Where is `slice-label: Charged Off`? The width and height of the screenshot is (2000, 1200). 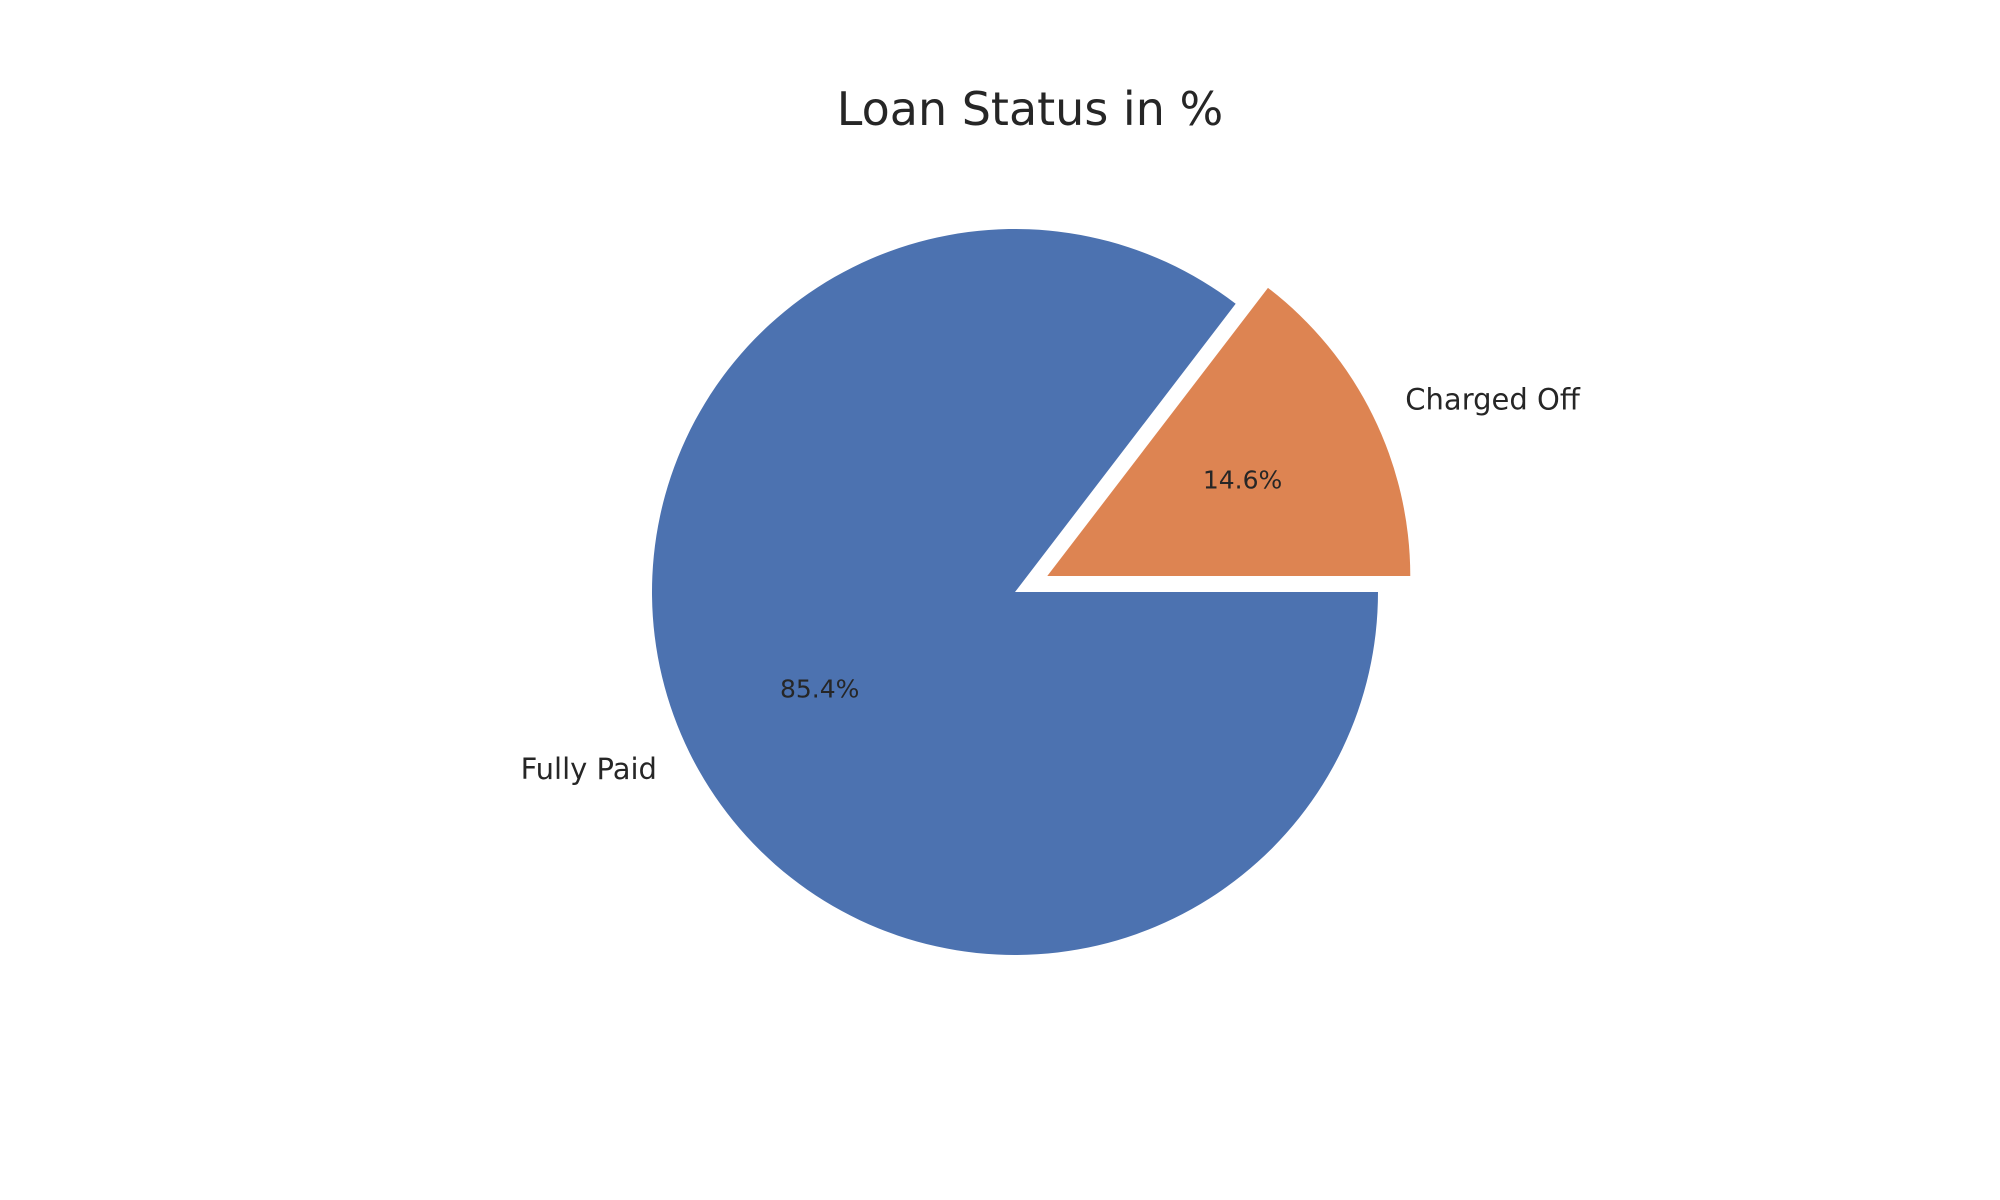
slice-label: Charged Off is located at coordinates (1493, 399).